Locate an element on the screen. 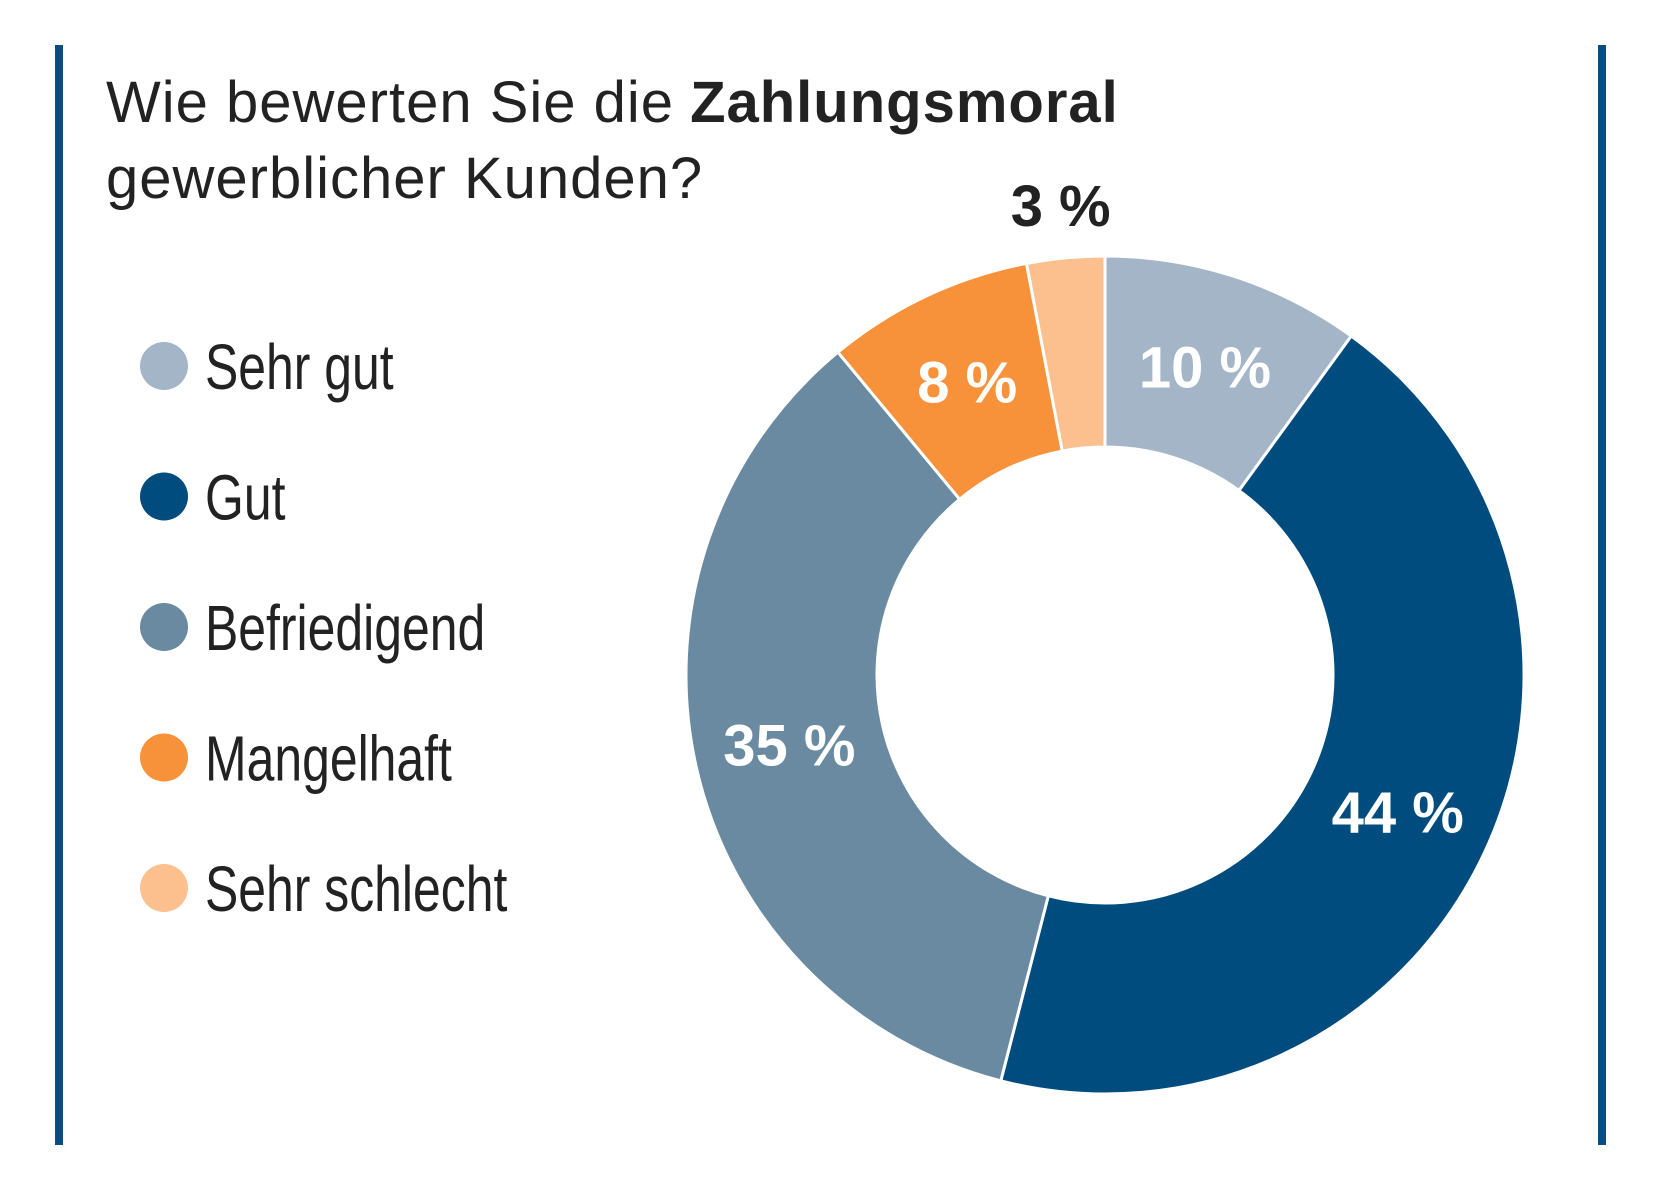  frame-bar-left is located at coordinates (59, 595).